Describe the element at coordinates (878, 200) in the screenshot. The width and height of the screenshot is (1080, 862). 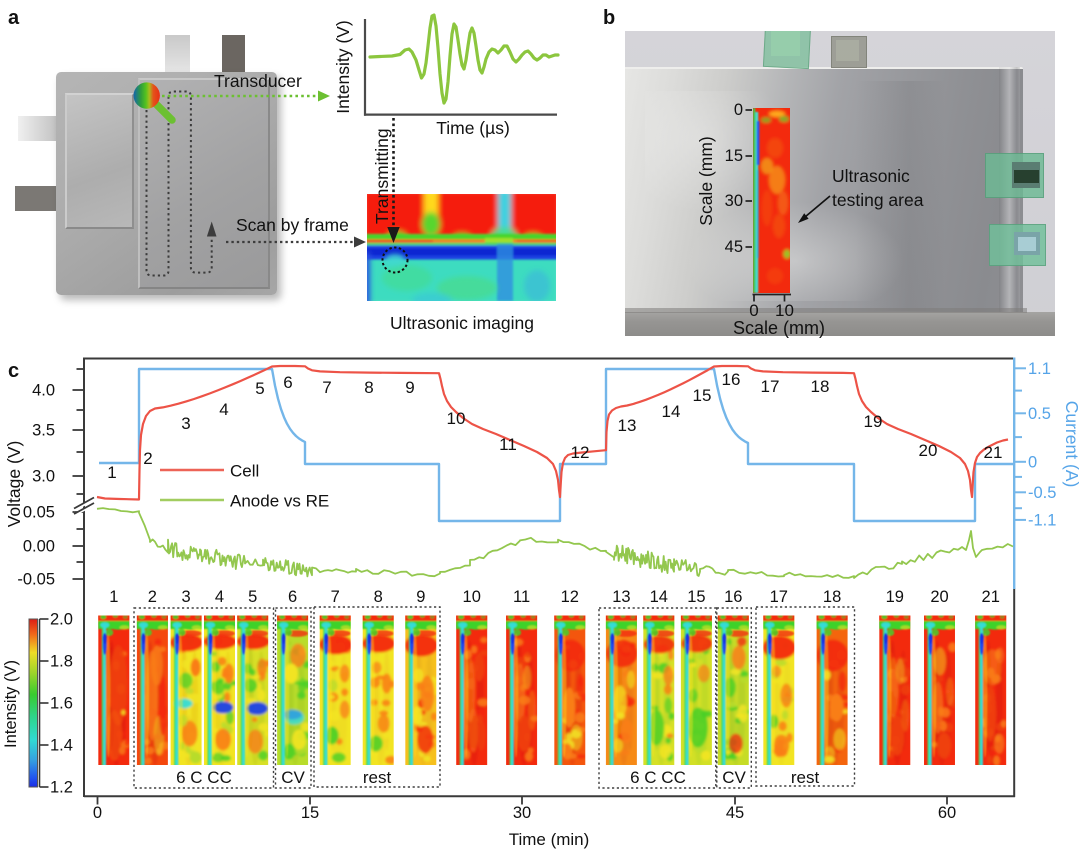
I see `svg-text: testing area` at that location.